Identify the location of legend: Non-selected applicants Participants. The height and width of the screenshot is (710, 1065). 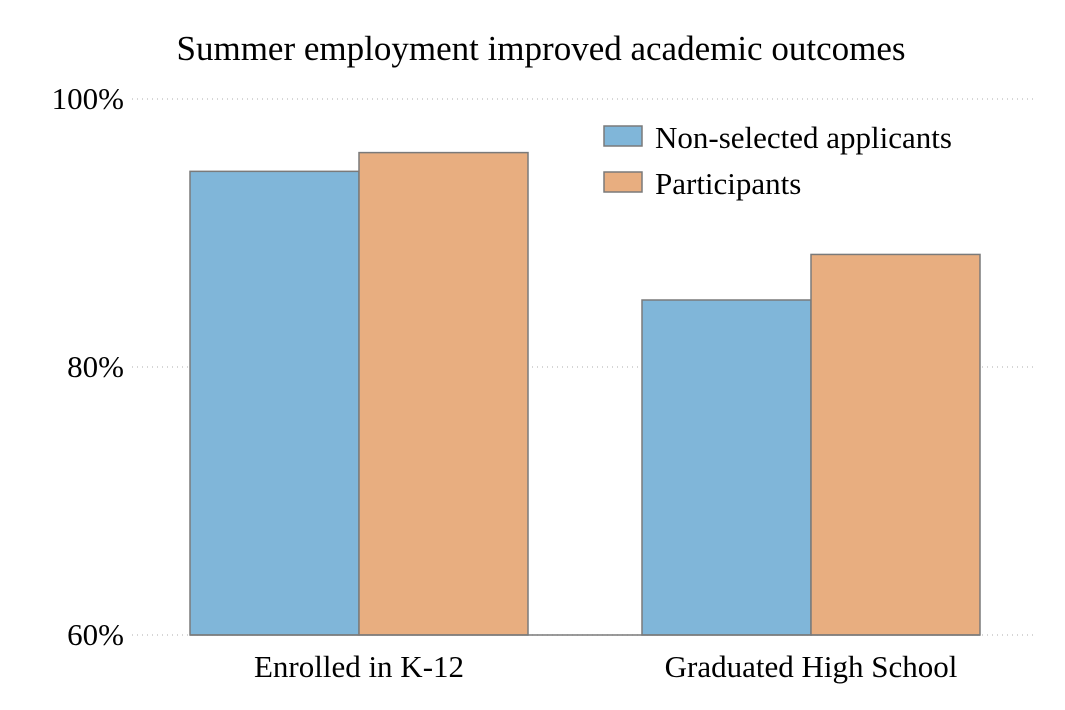
(777, 160).